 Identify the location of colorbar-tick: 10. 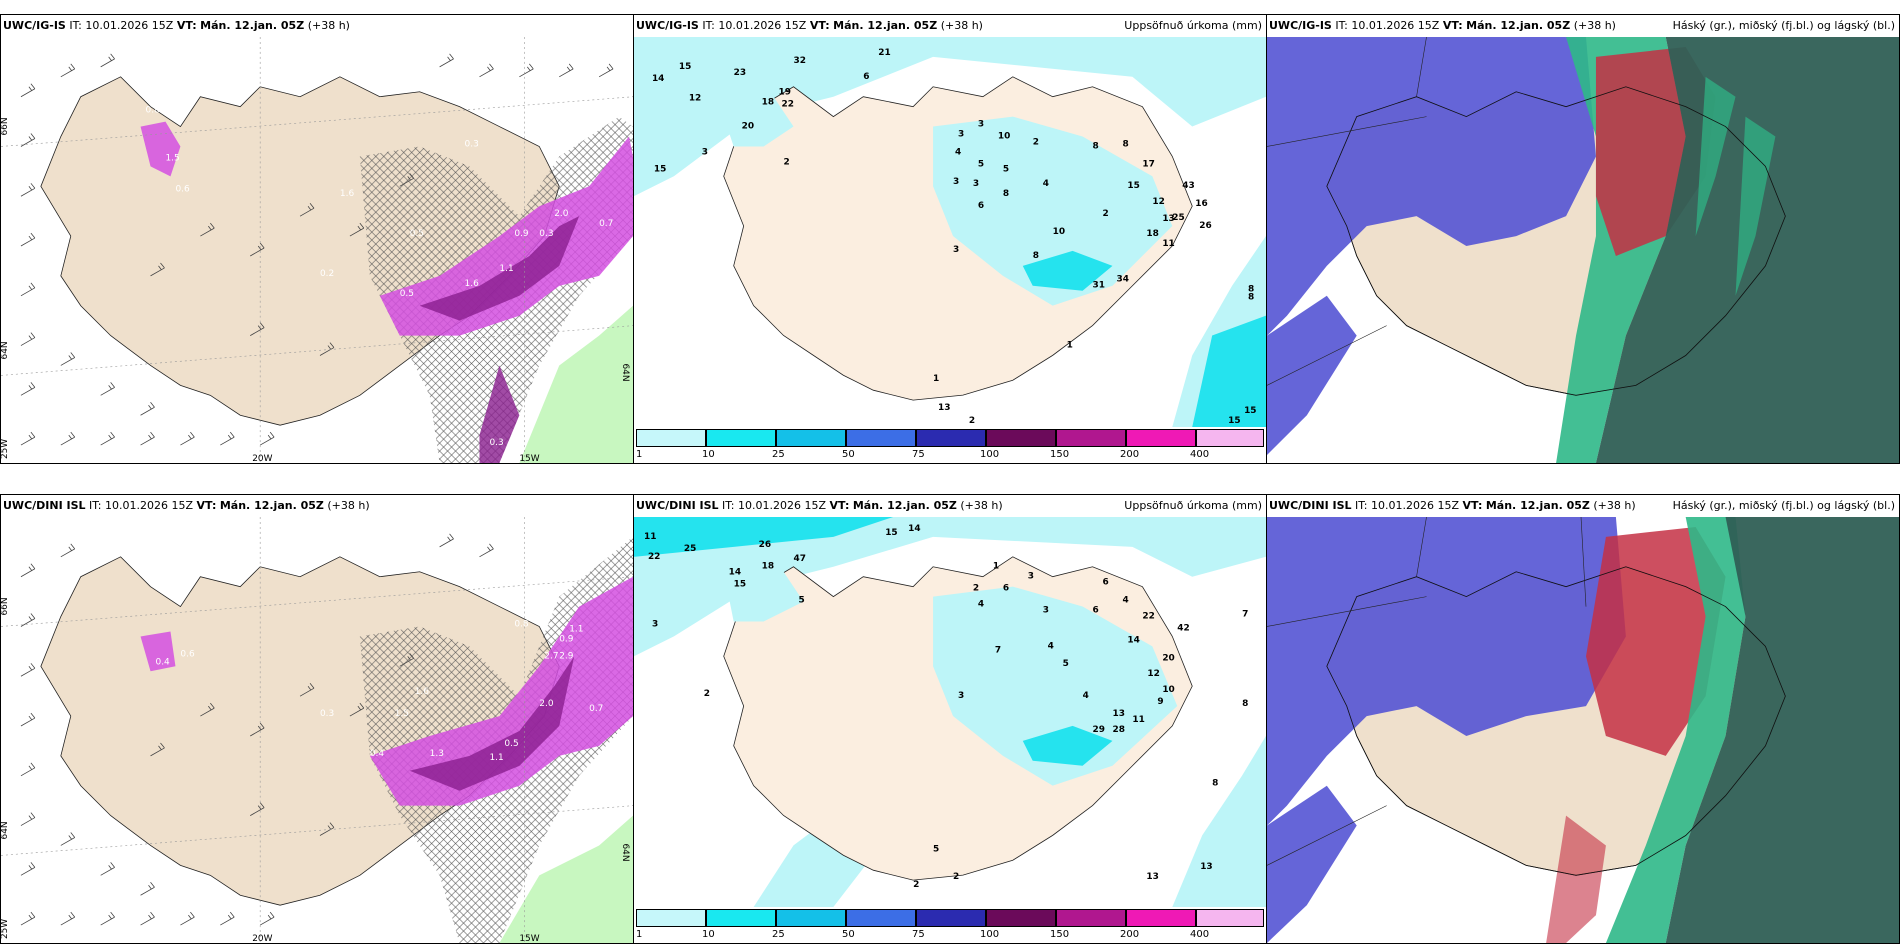
(708, 934).